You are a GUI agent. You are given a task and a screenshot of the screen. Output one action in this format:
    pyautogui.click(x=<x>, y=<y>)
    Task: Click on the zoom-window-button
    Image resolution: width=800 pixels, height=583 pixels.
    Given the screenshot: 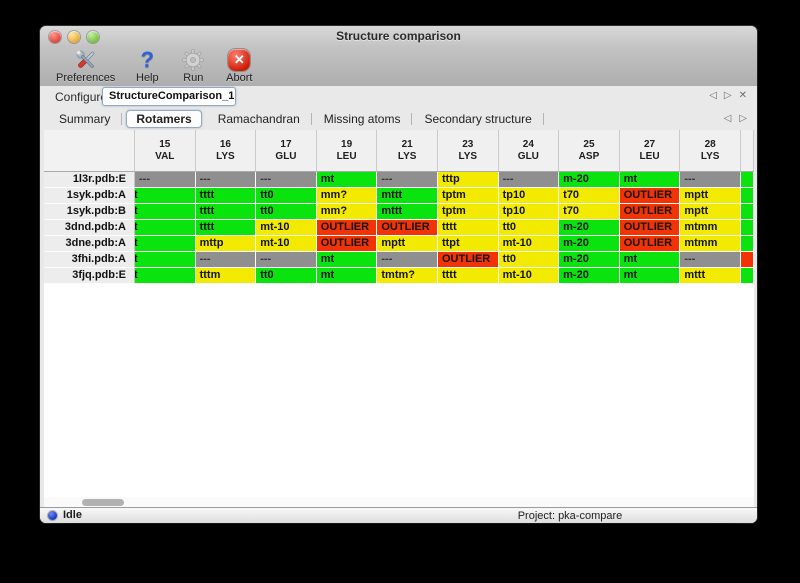 What is the action you would take?
    pyautogui.click(x=93, y=37)
    